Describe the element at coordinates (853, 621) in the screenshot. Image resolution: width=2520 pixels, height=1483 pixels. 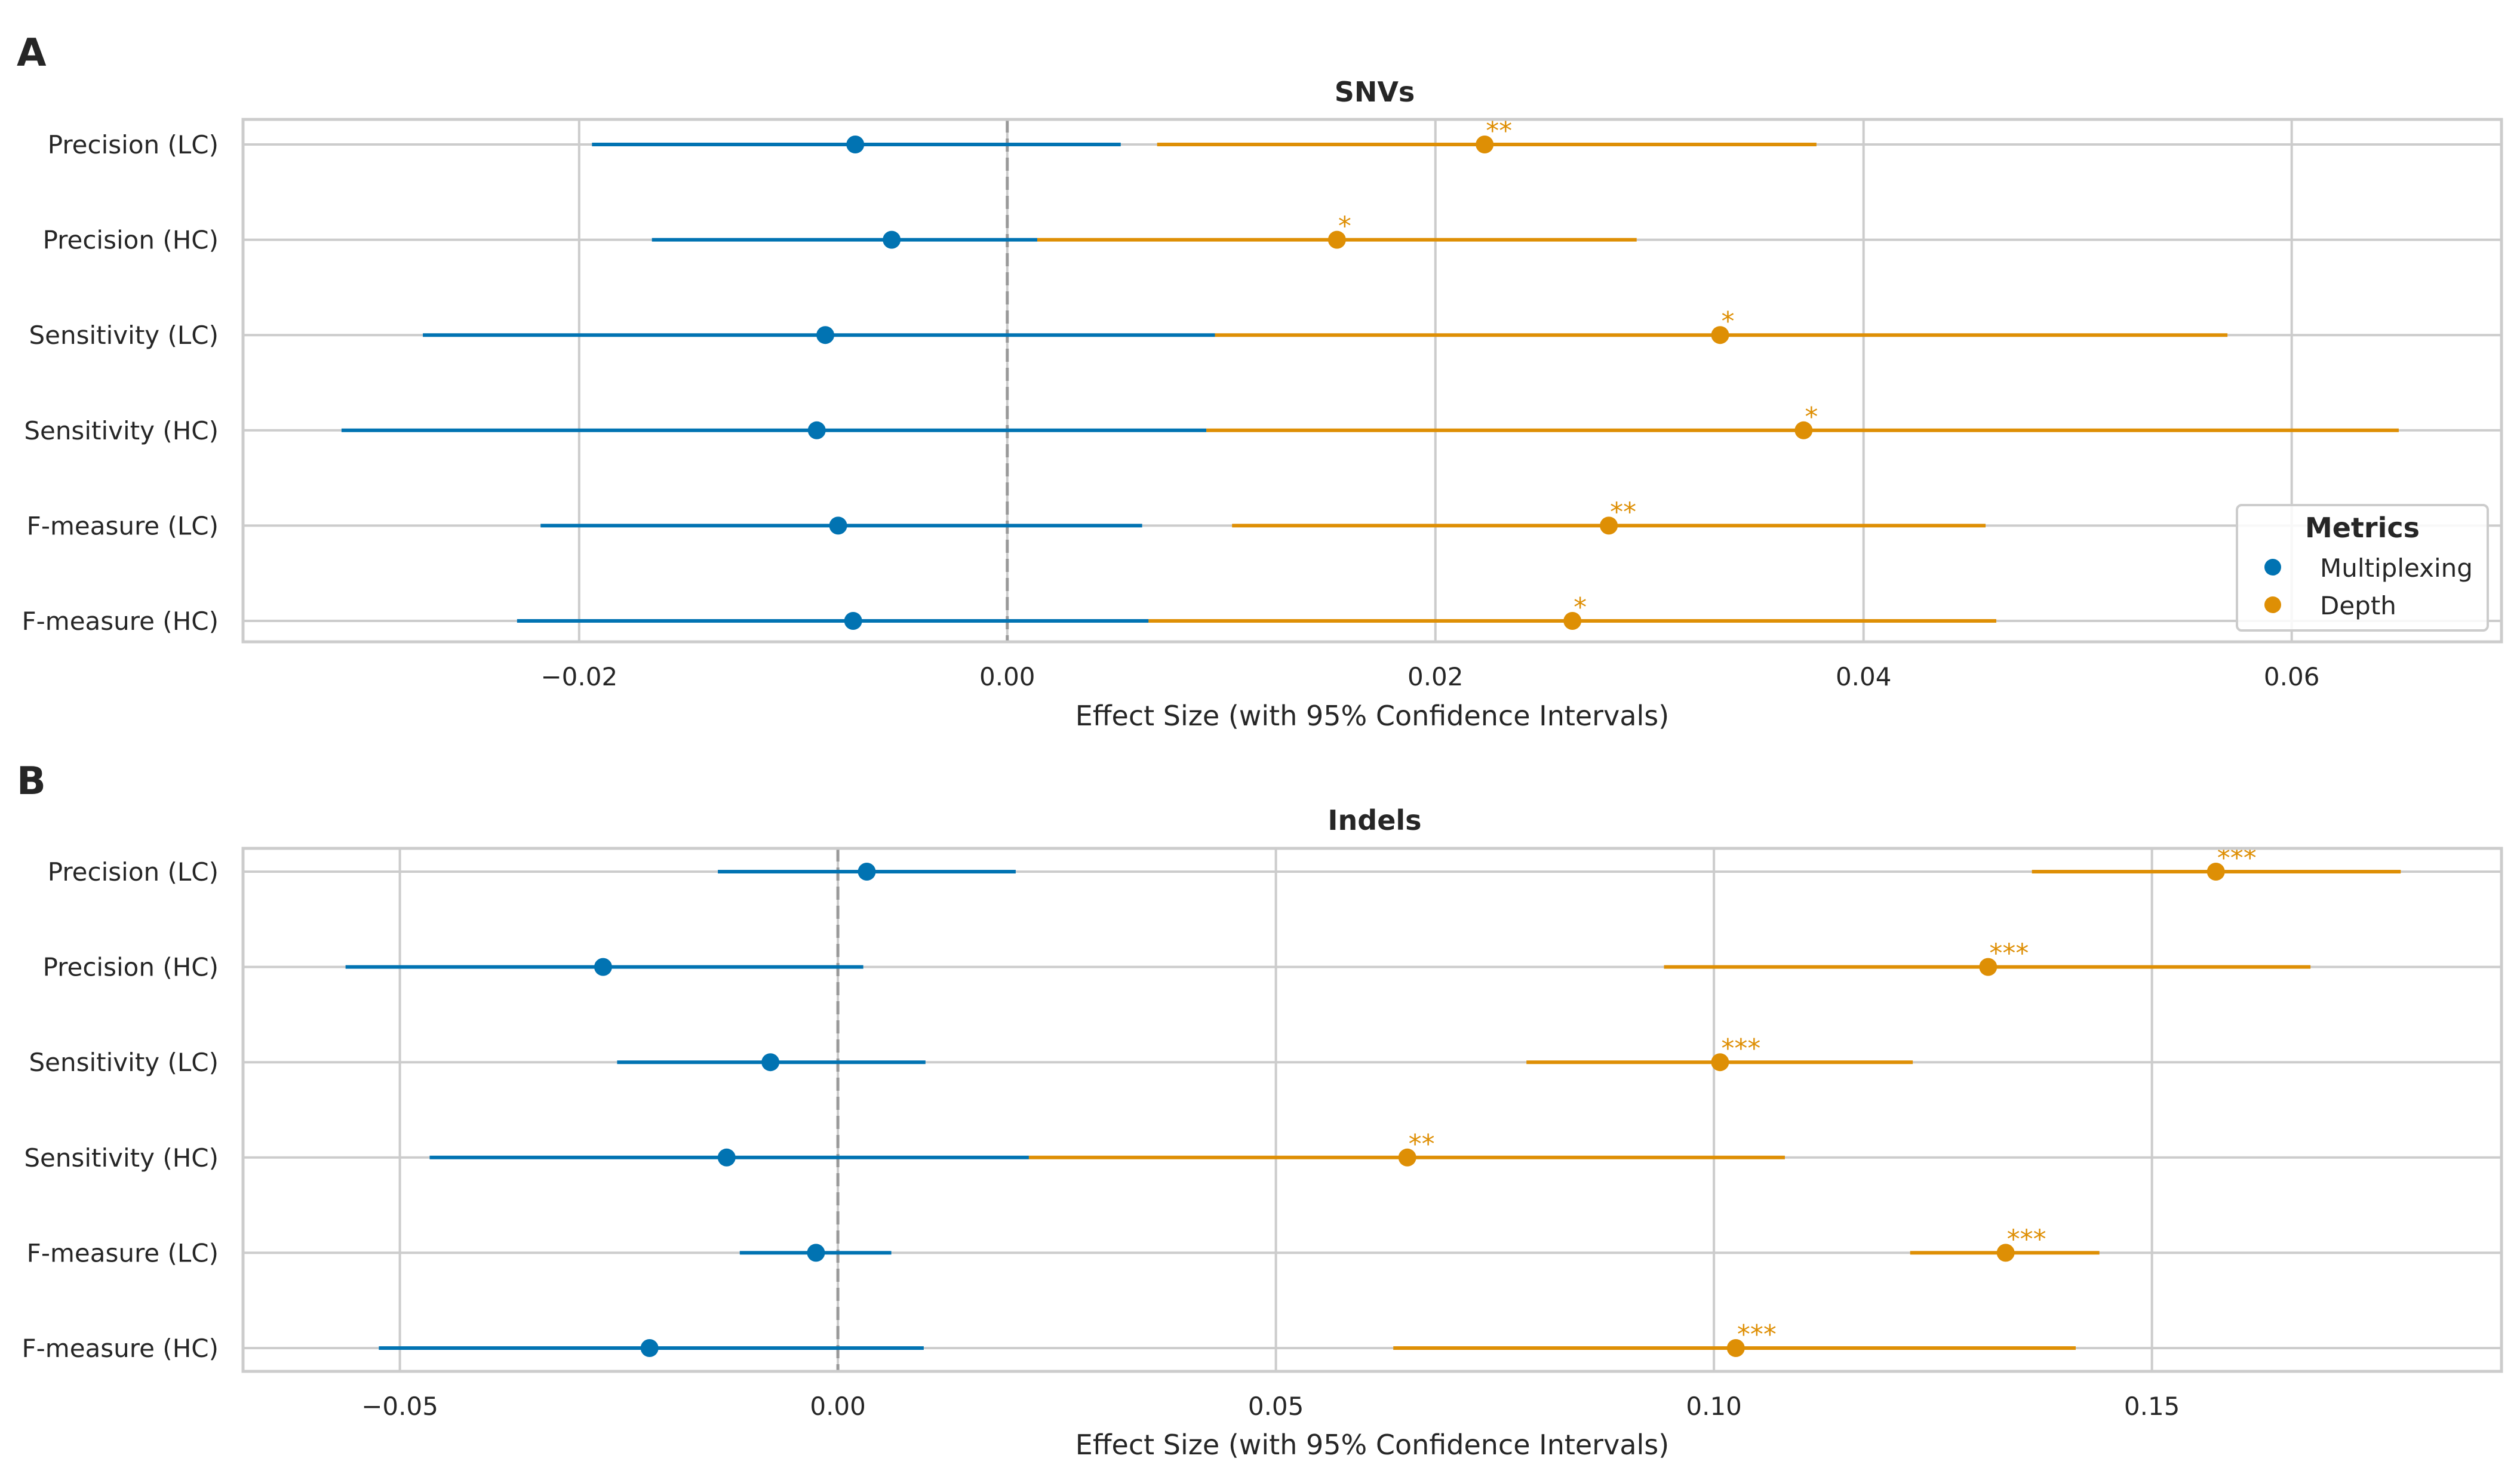
I see `panel-a-point-multiplexing-f-measure-hc` at that location.